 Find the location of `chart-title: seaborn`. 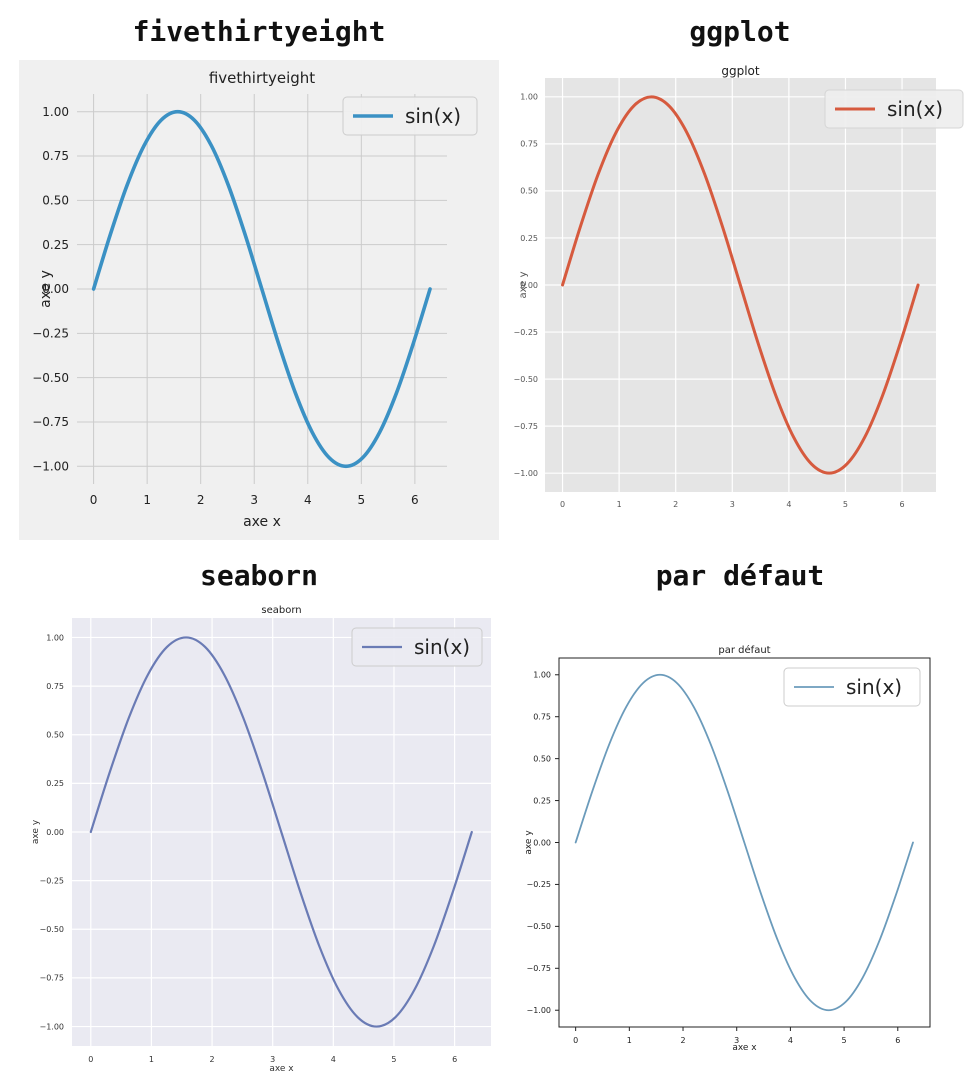

chart-title: seaborn is located at coordinates (281, 610).